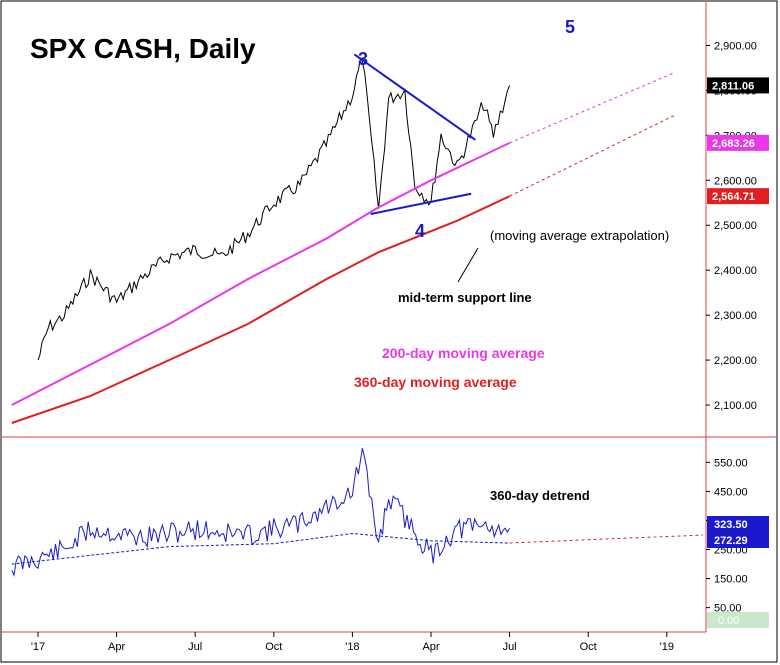 This screenshot has width=780, height=665. I want to click on support-annotation: mid-term support line, so click(465, 297).